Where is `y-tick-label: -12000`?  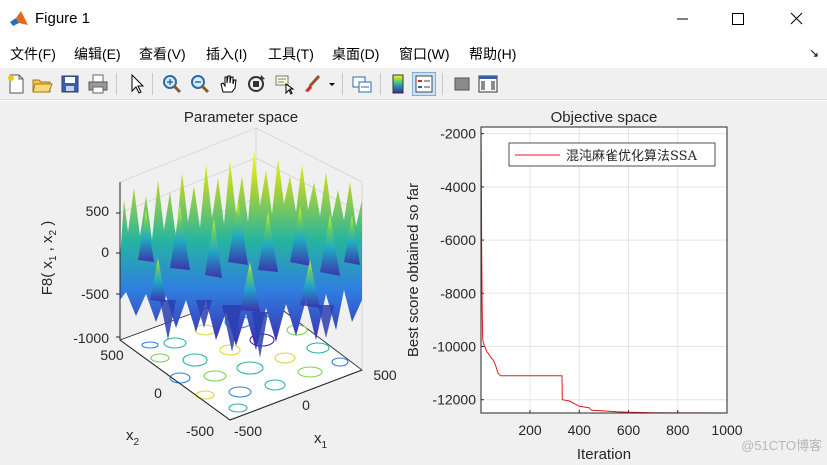 y-tick-label: -12000 is located at coordinates (454, 400).